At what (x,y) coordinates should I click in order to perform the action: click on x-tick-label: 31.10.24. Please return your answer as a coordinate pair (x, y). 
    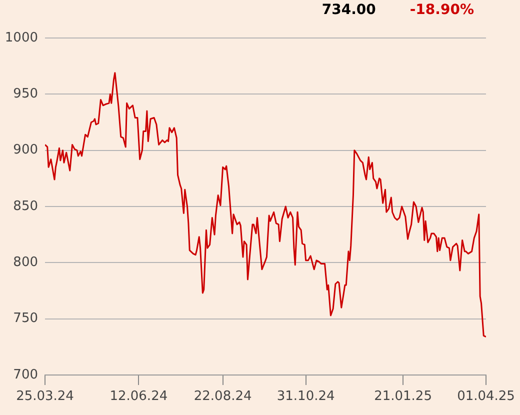
    Looking at the image, I should click on (305, 396).